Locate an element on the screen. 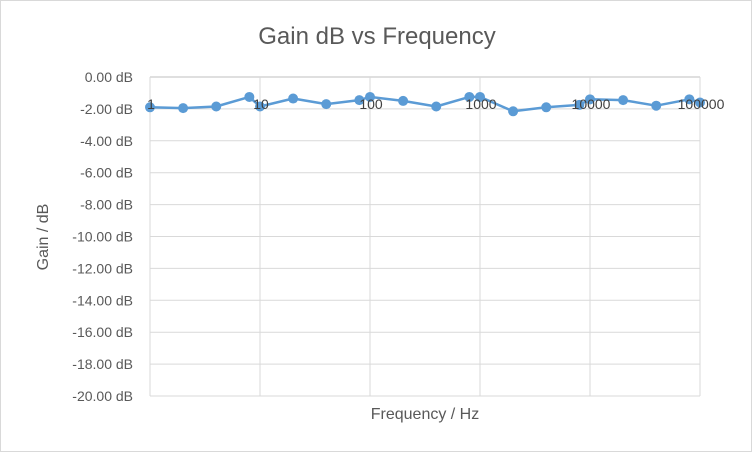 Image resolution: width=752 pixels, height=452 pixels. x-tick-label: 1 is located at coordinates (151, 104).